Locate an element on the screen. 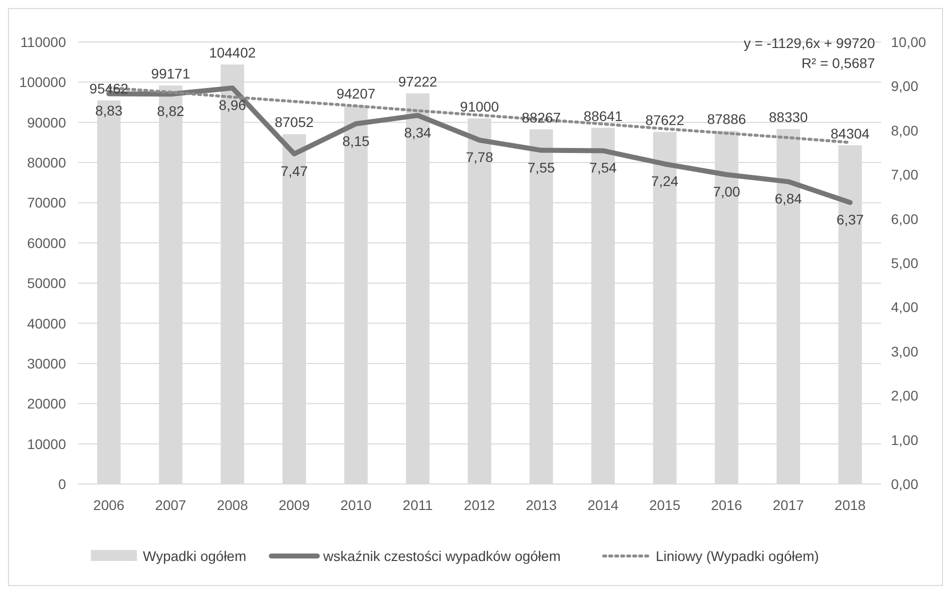  annotation: R² = 0,5687 is located at coordinates (838, 63).